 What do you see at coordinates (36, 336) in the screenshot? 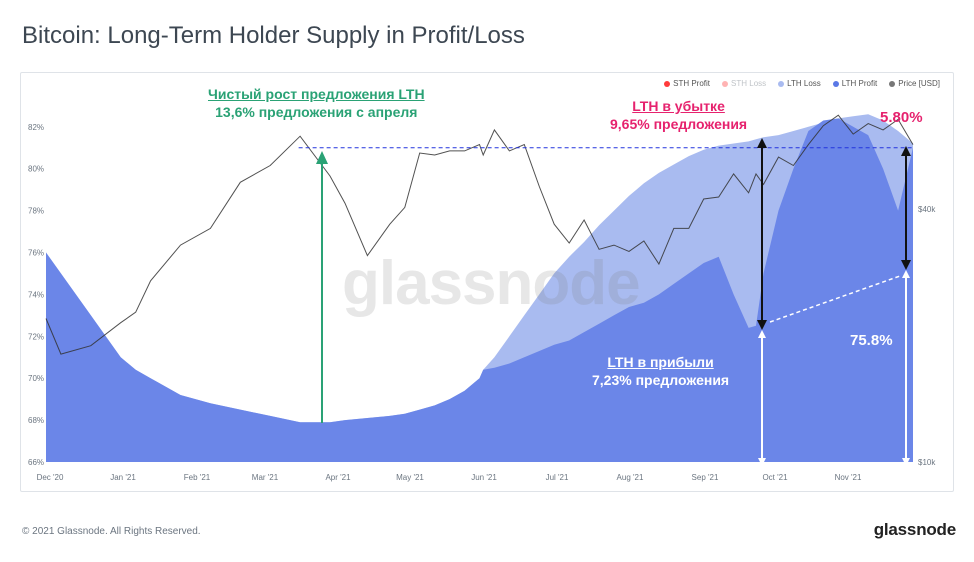
I see `y-tick-label: 72%` at bounding box center [36, 336].